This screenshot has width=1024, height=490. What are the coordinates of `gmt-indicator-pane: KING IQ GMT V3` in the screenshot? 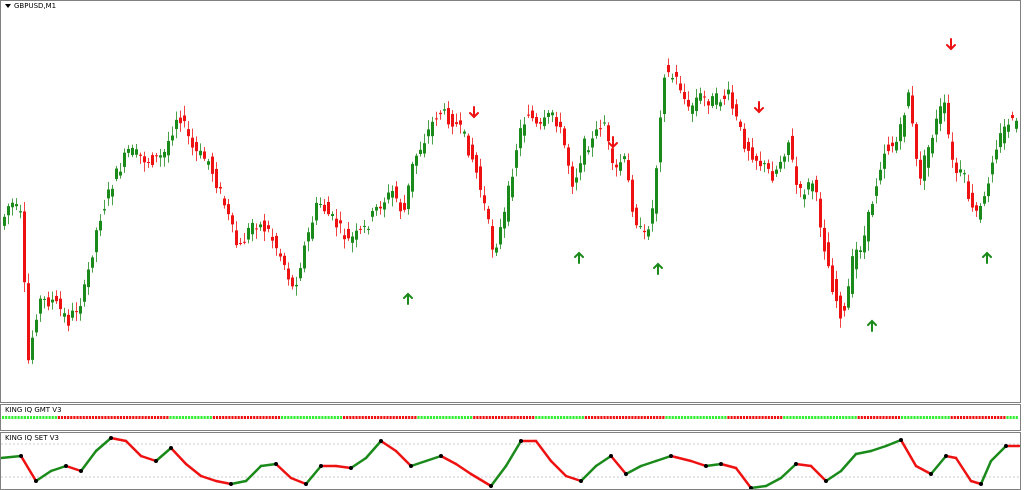 It's located at (510, 417).